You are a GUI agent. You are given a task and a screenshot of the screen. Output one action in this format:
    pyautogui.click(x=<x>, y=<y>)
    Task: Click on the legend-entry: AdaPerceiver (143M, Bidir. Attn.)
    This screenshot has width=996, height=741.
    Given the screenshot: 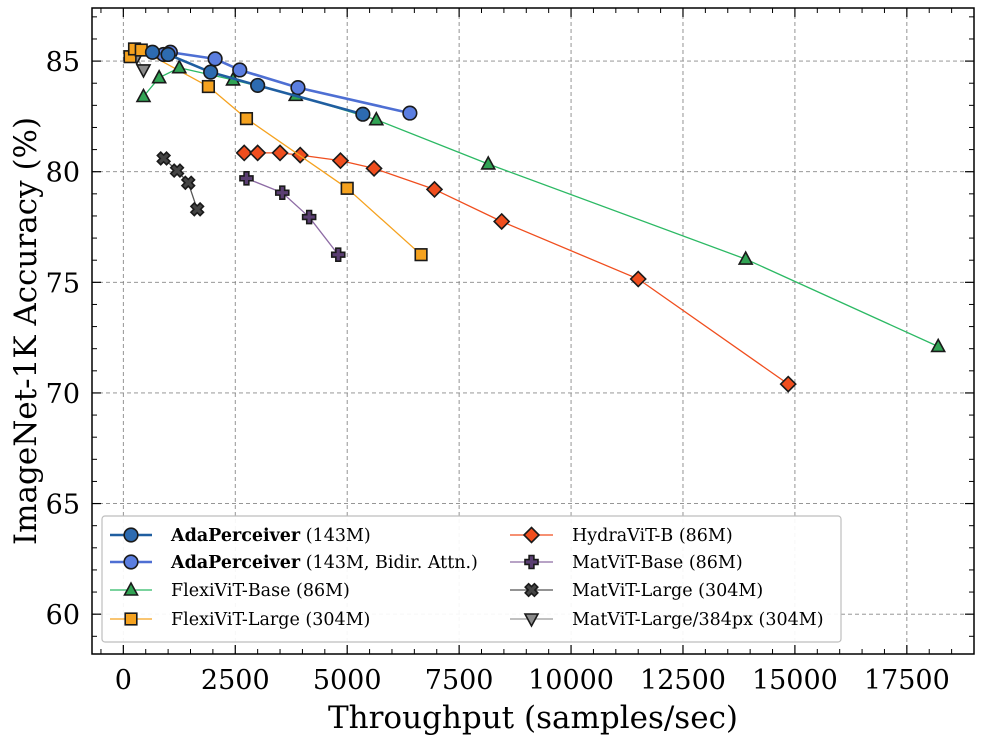 What is the action you would take?
    pyautogui.click(x=294, y=563)
    